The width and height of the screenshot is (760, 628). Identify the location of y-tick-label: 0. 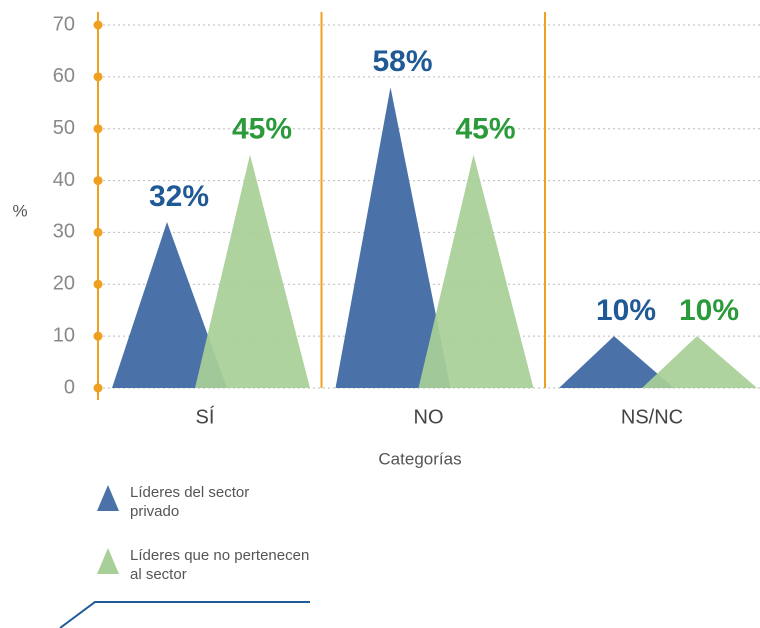
(69, 387).